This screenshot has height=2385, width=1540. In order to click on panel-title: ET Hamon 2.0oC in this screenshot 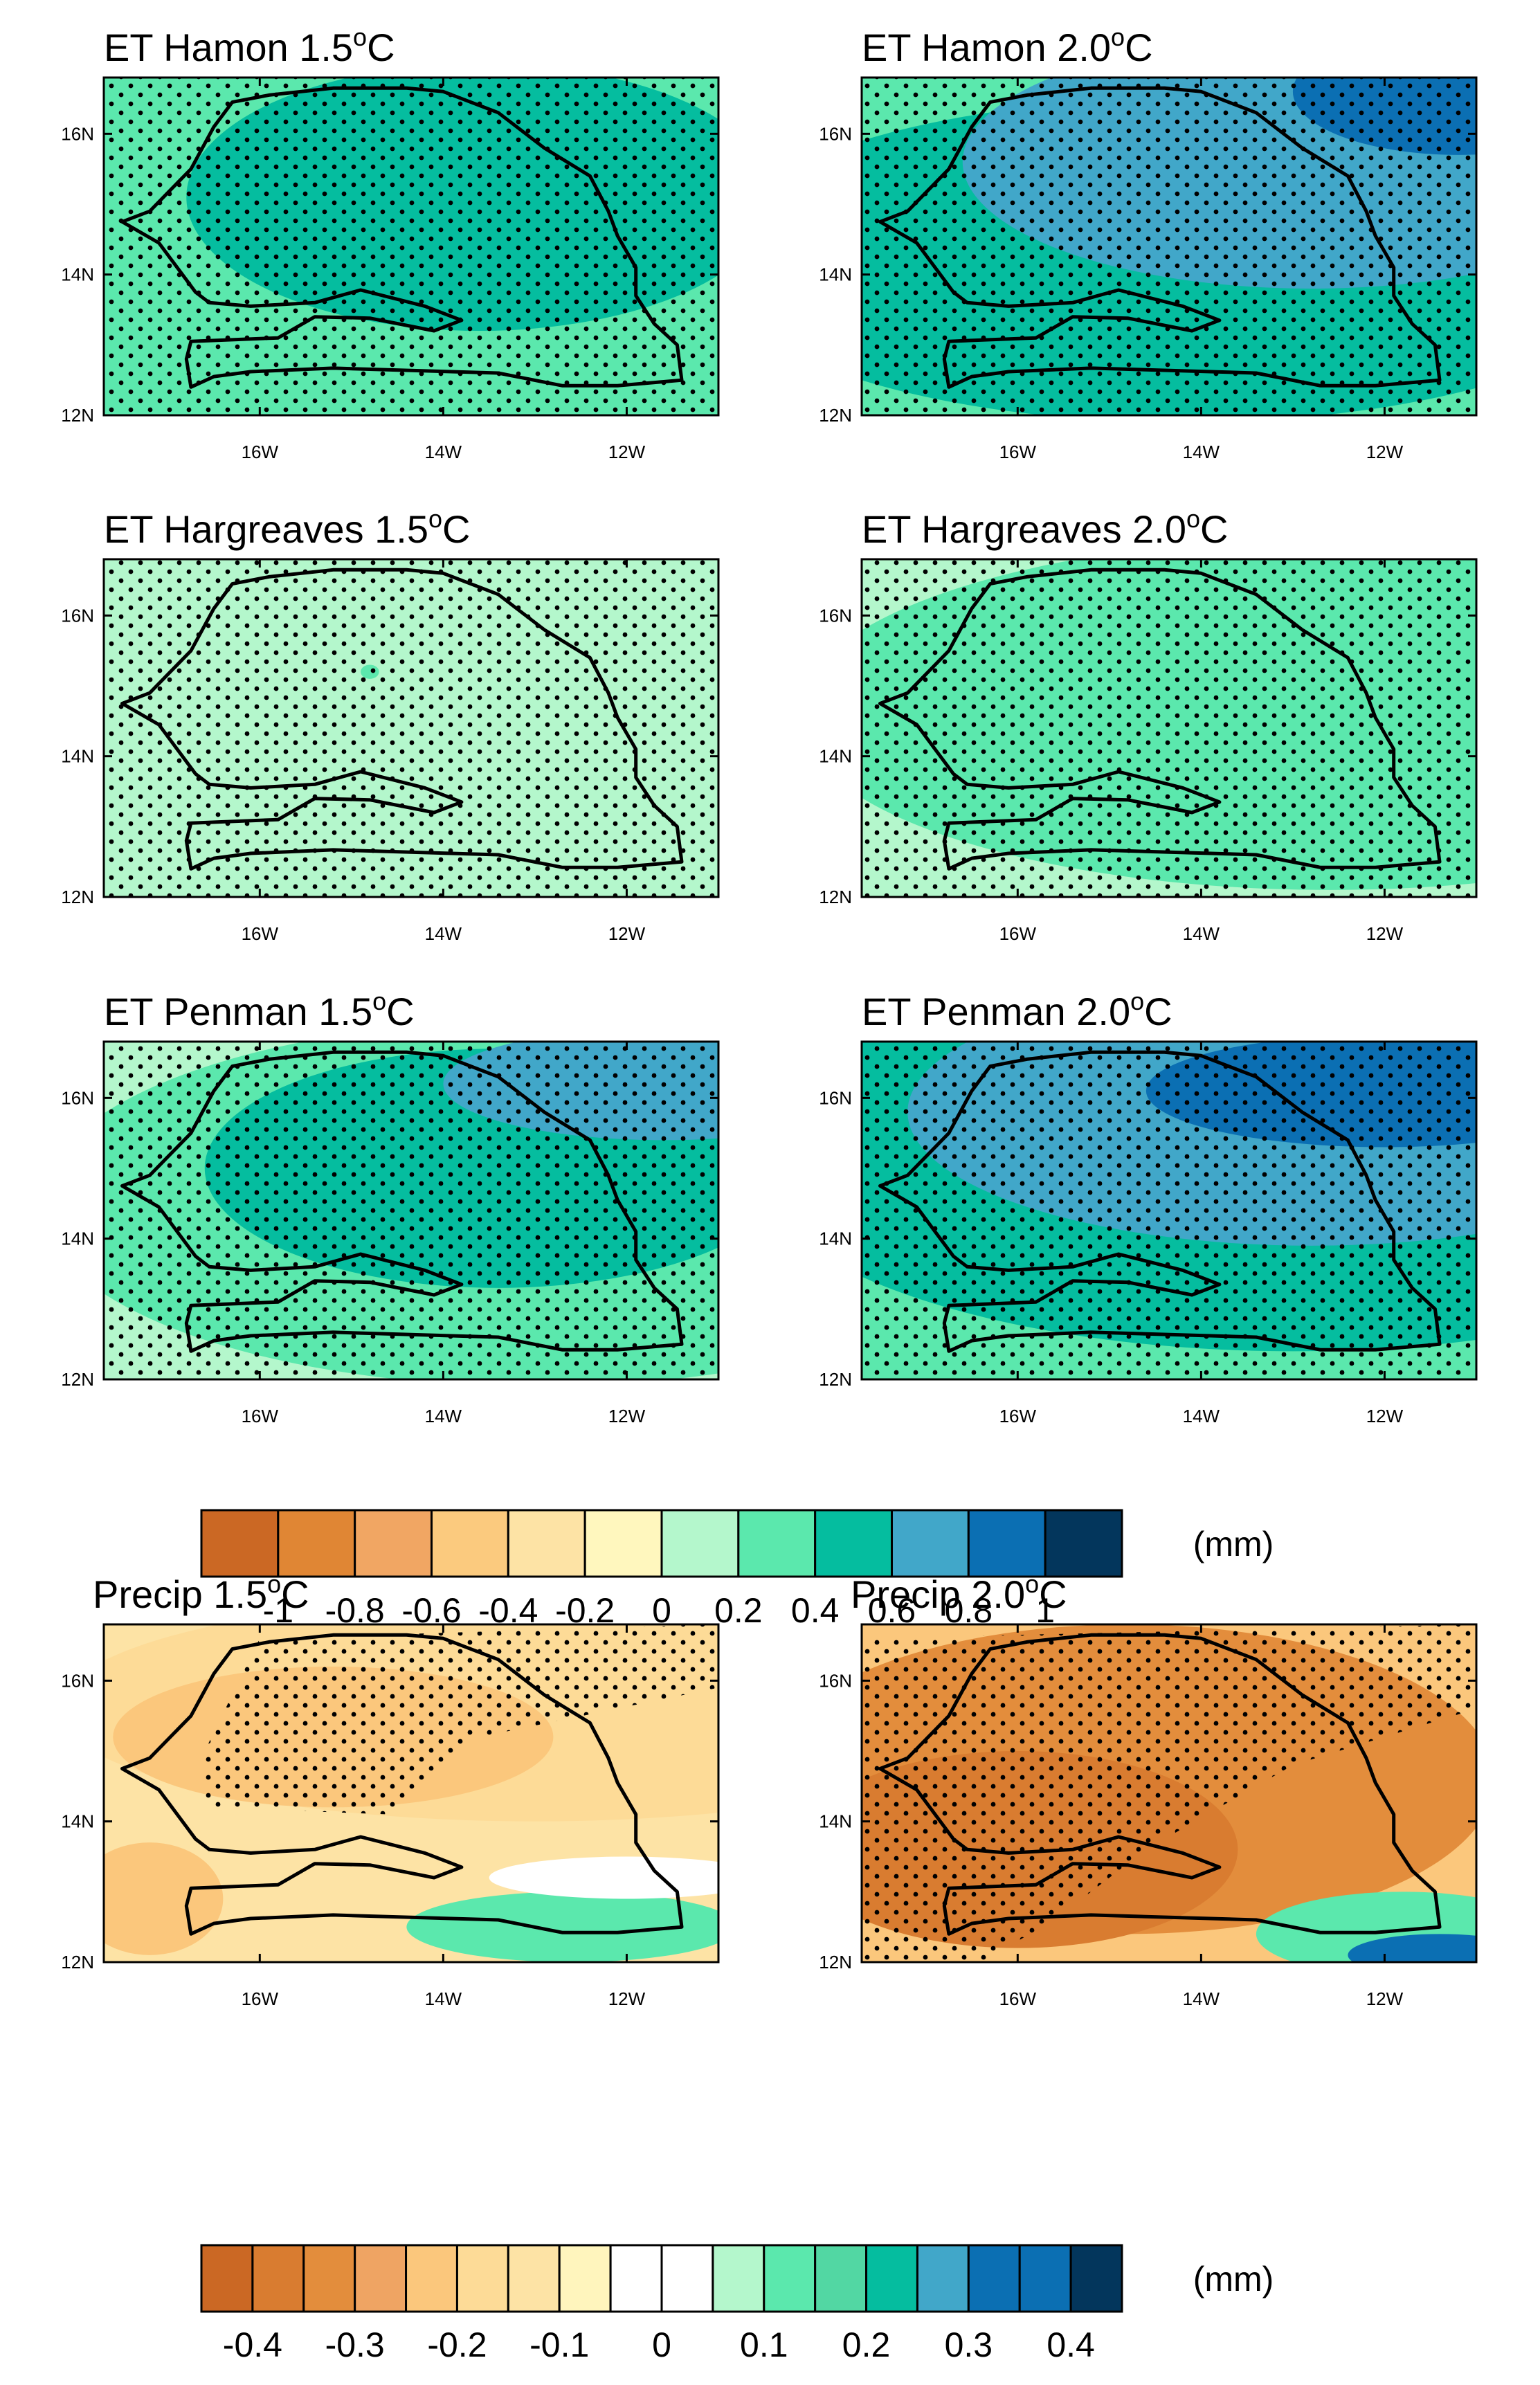, I will do `click(1007, 46)`.